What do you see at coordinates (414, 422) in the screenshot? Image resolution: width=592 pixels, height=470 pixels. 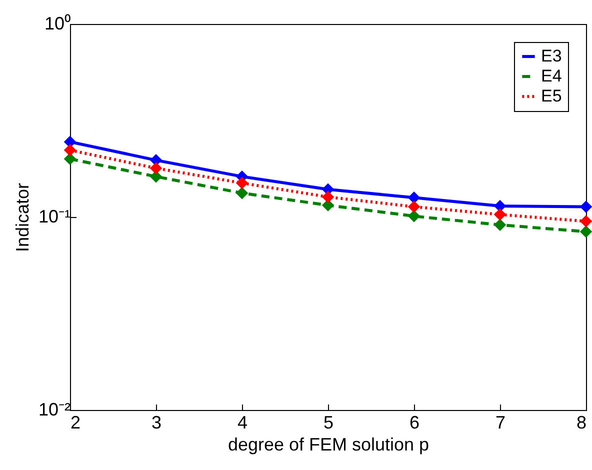 I see `x-tick-label: 6` at bounding box center [414, 422].